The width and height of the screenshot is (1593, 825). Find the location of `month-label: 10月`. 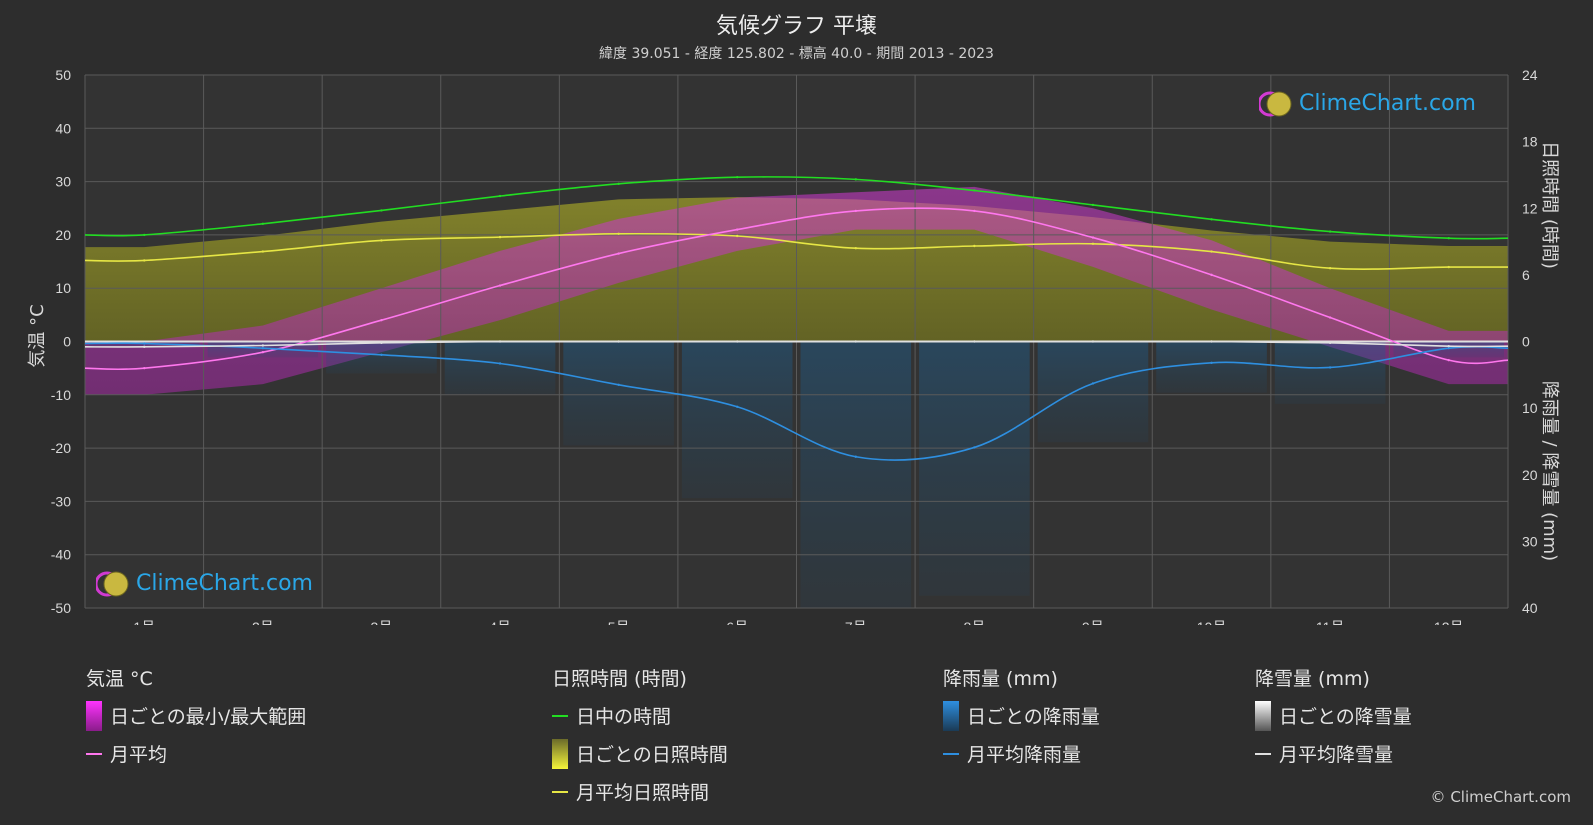

month-label: 10月 is located at coordinates (1212, 622).